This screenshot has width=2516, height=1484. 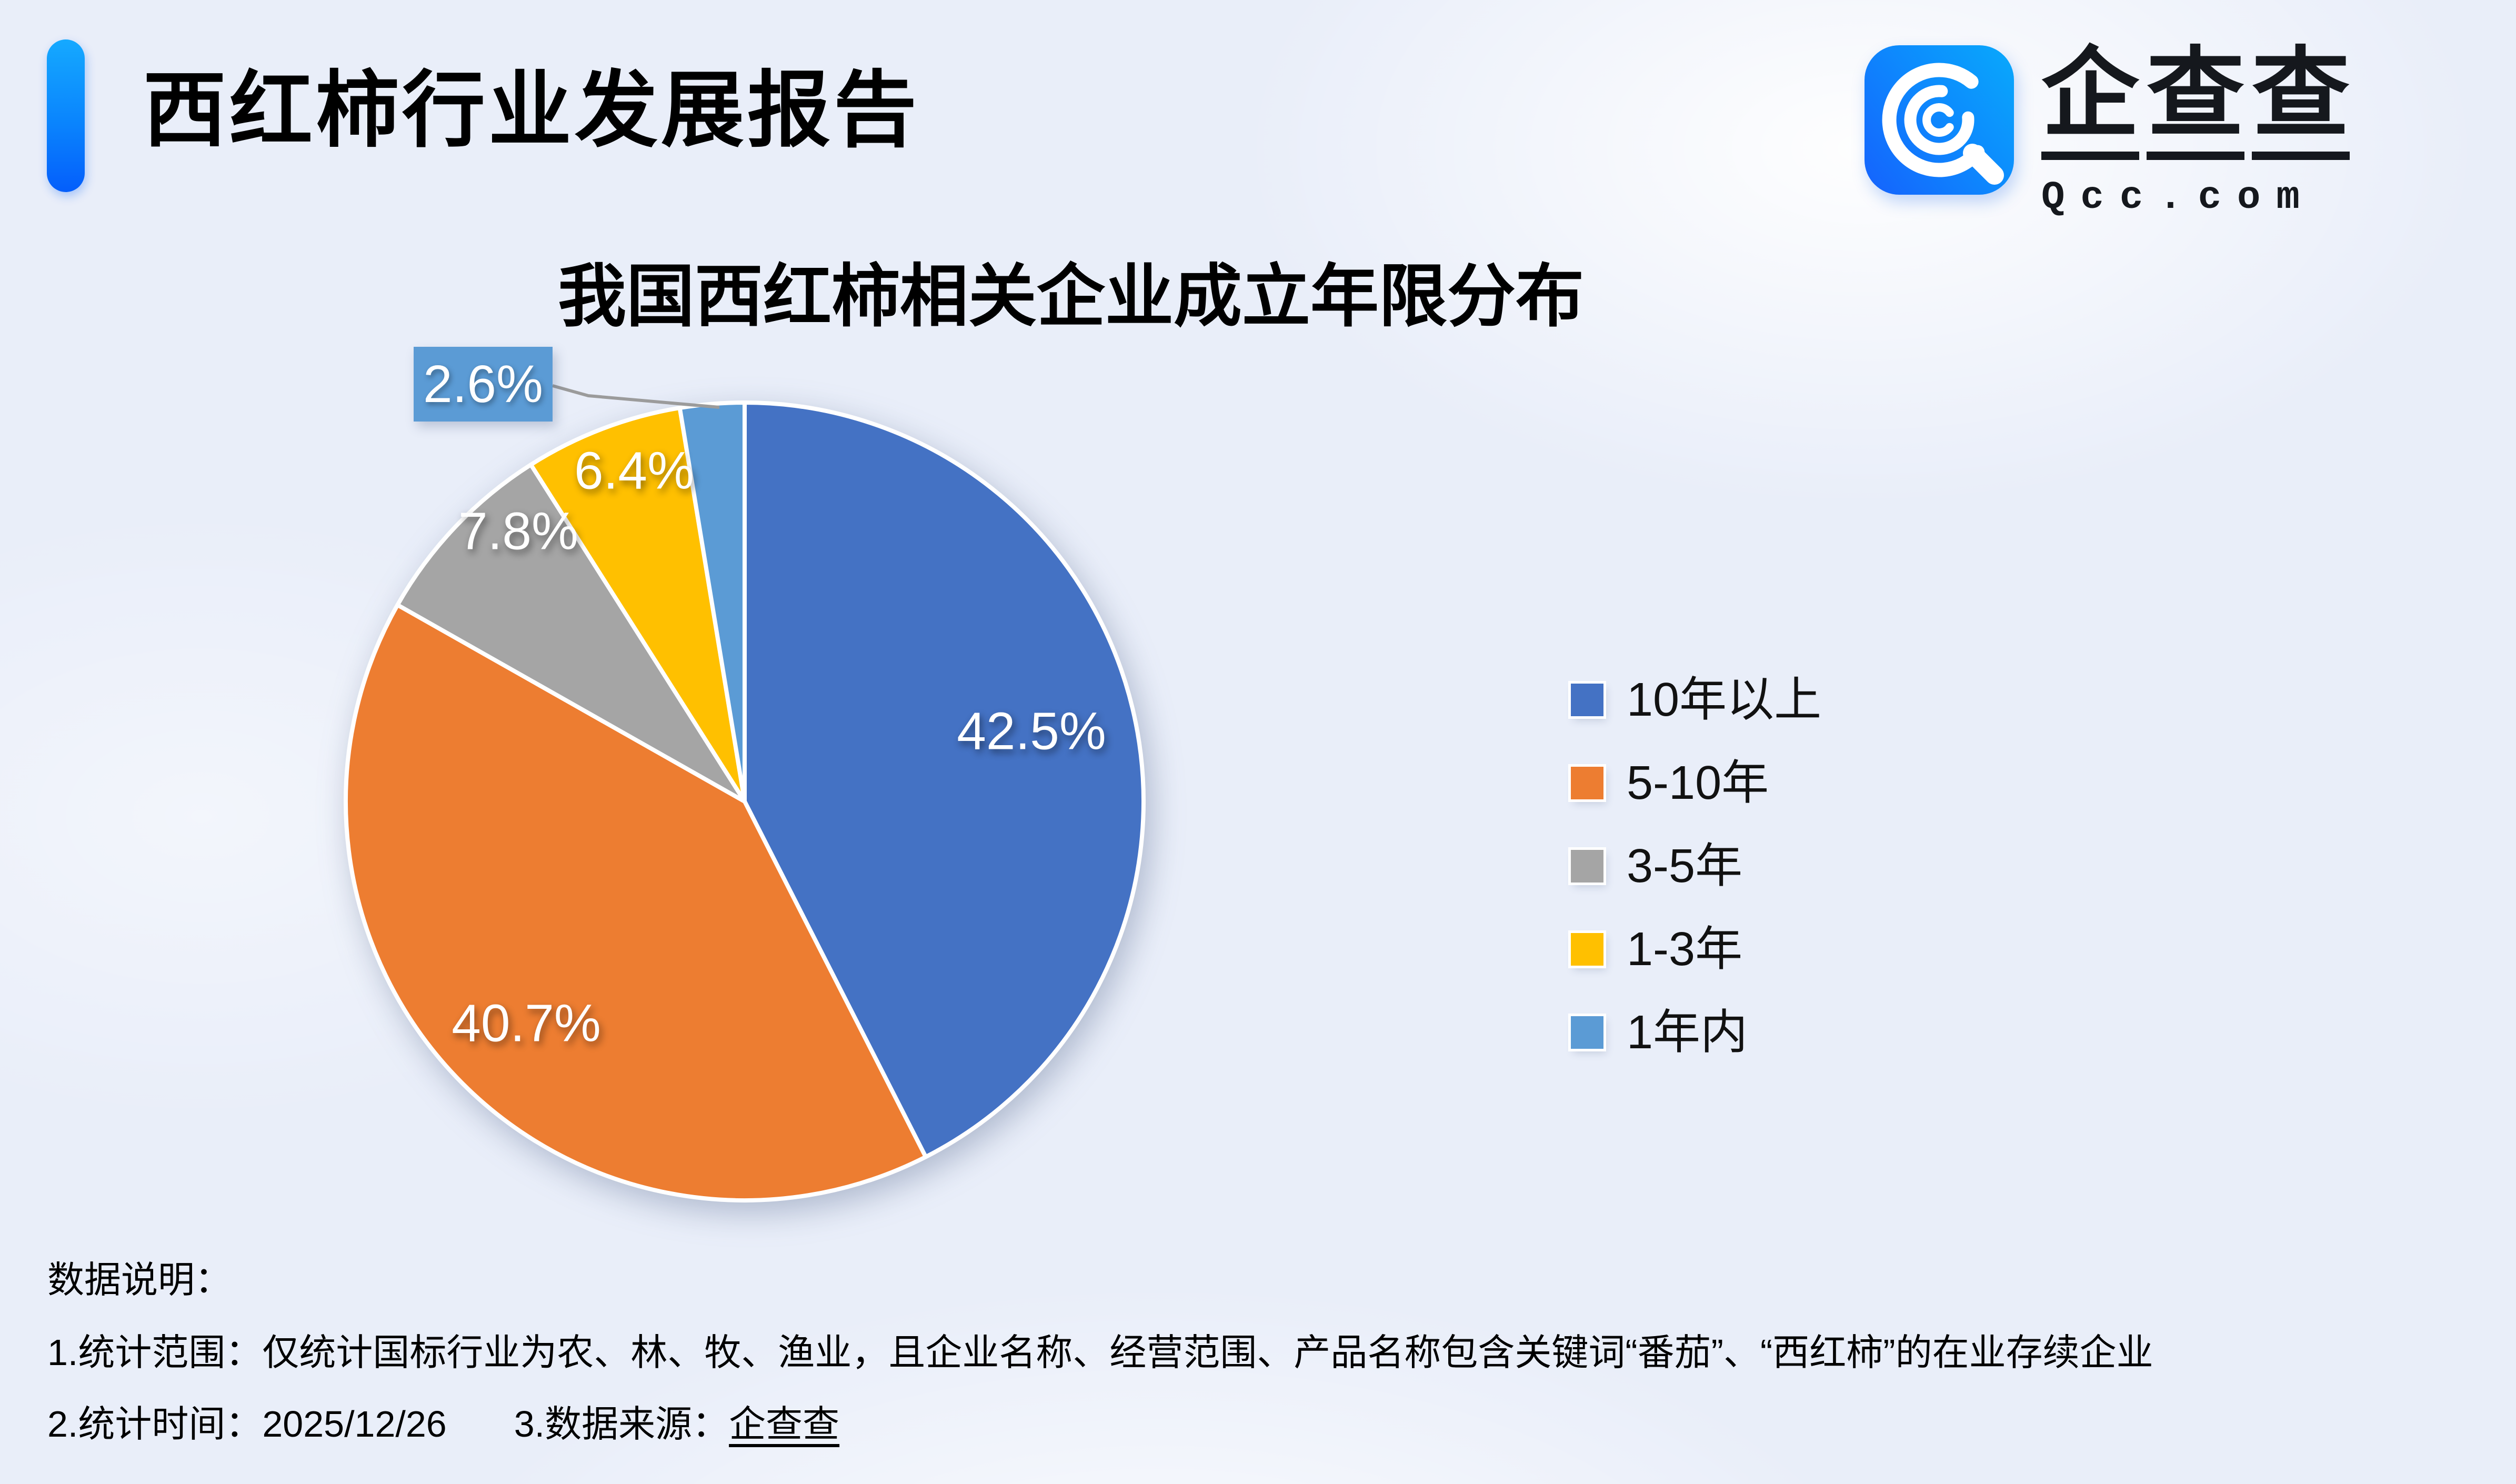 I want to click on legend-item-5-10年: 5-10年, so click(x=1696, y=783).